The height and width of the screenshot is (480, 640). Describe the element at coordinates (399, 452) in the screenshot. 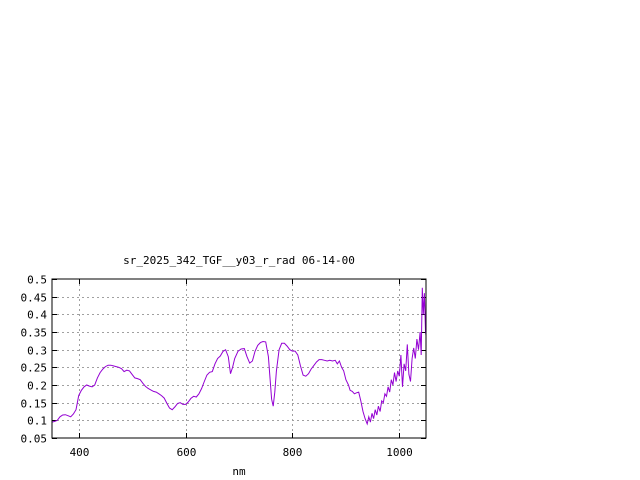

I see `x-tick-label: 1000` at that location.